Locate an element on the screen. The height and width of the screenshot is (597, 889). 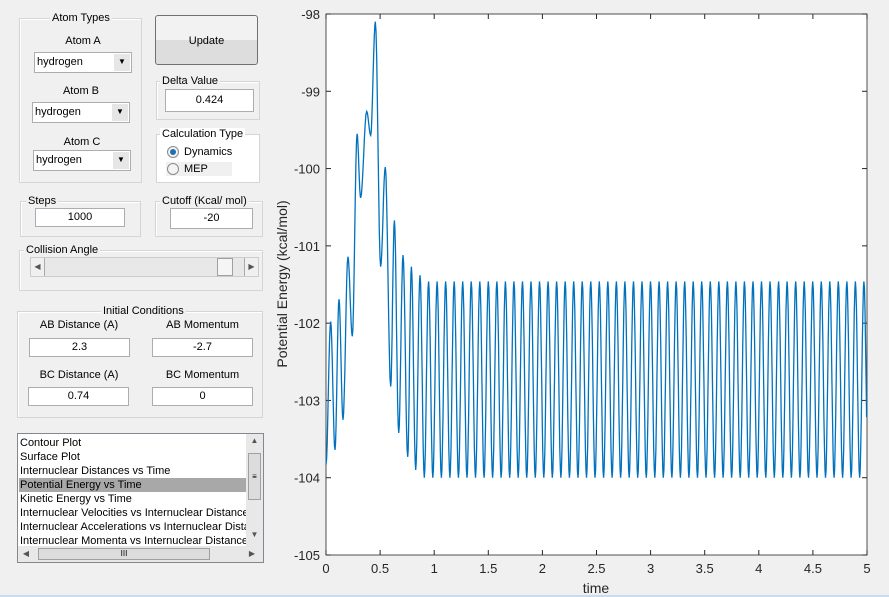
atom-a-label: Atom A is located at coordinates (83, 41).